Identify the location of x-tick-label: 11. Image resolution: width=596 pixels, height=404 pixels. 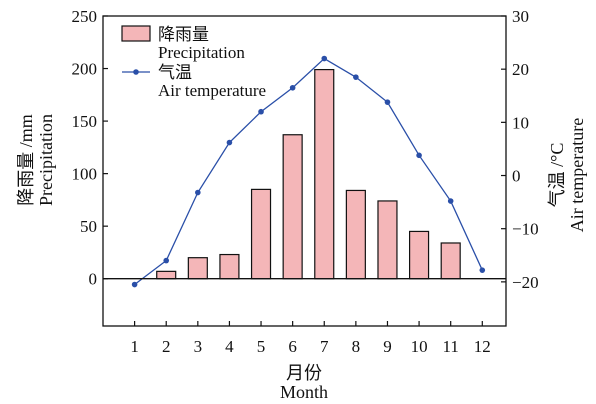
(450, 346).